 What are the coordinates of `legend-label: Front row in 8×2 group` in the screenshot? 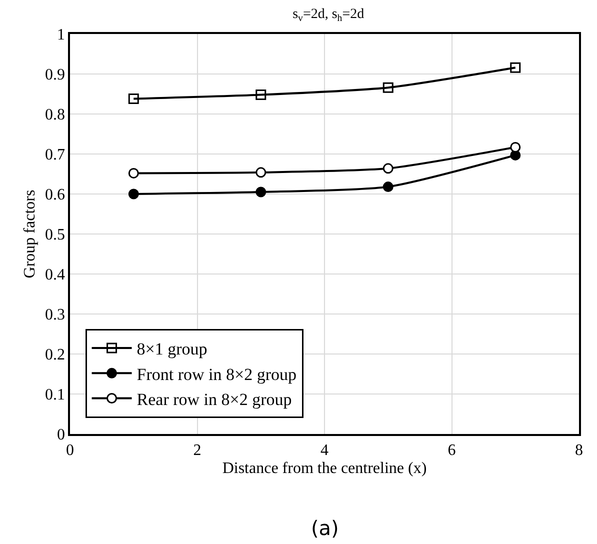 It's located at (216, 374).